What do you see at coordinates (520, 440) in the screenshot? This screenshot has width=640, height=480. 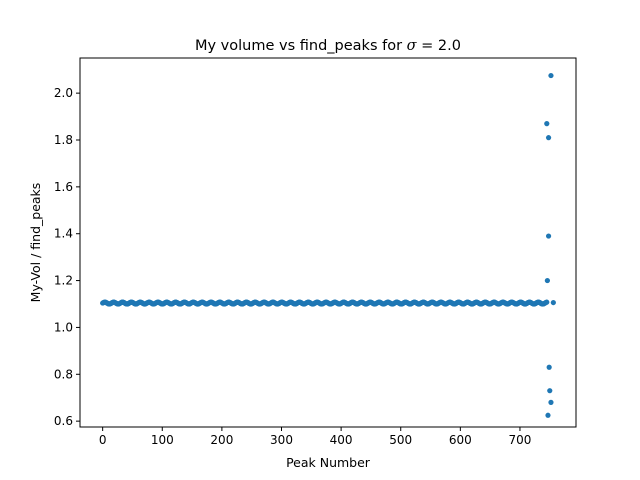 I see `x-tick-label: 700` at bounding box center [520, 440].